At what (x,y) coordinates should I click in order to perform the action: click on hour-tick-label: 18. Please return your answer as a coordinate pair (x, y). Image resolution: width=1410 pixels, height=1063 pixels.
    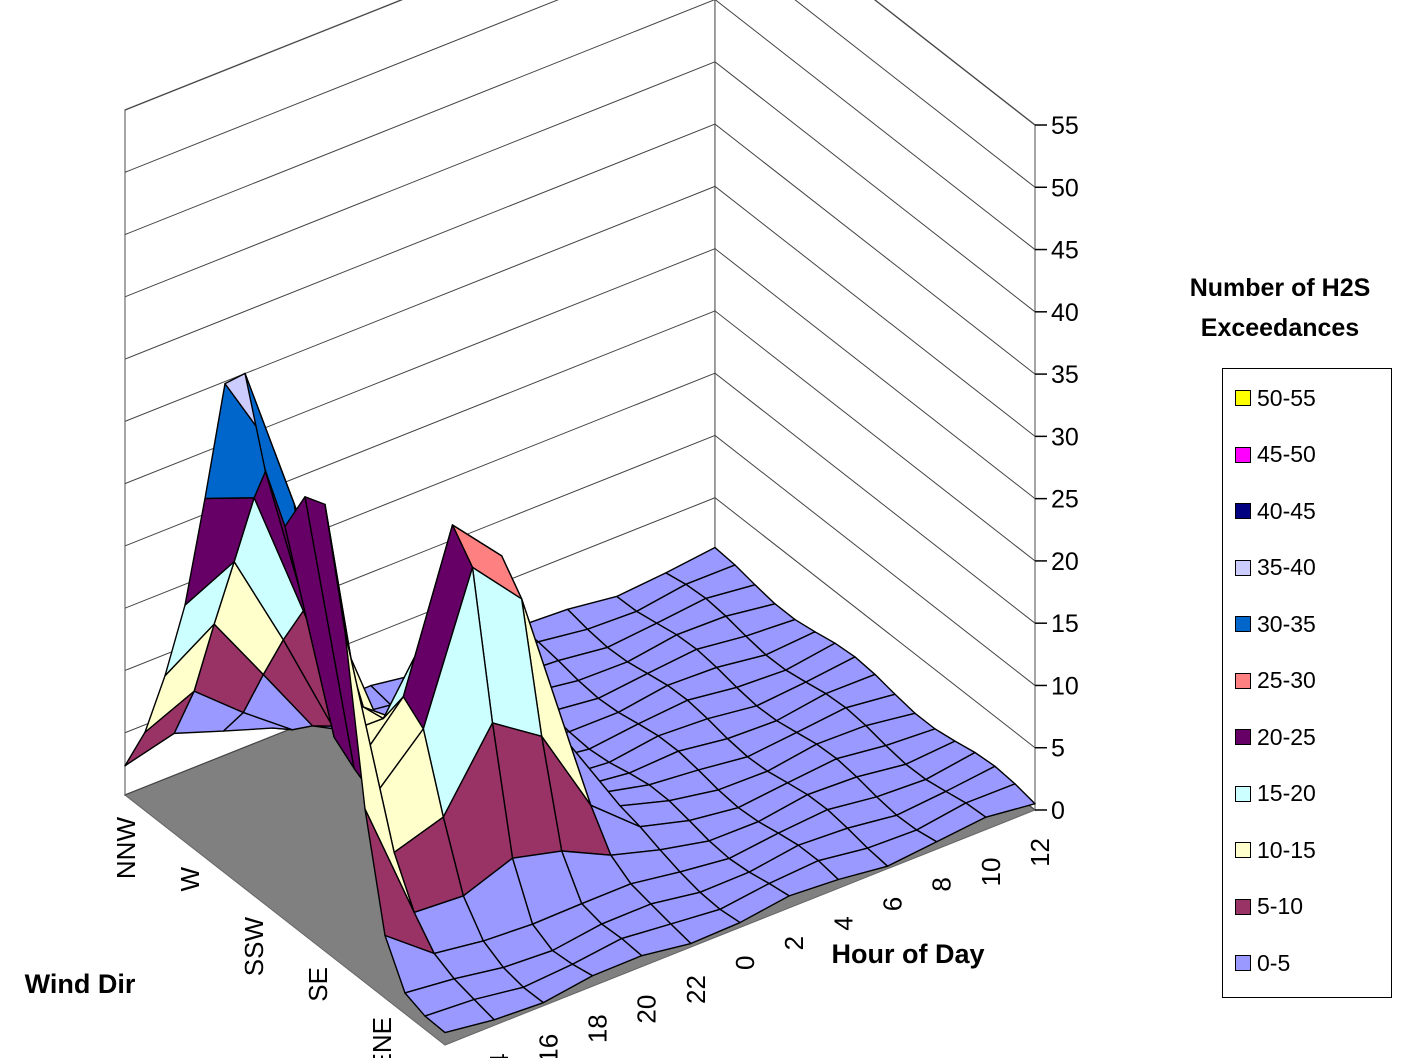
    Looking at the image, I should click on (598, 1028).